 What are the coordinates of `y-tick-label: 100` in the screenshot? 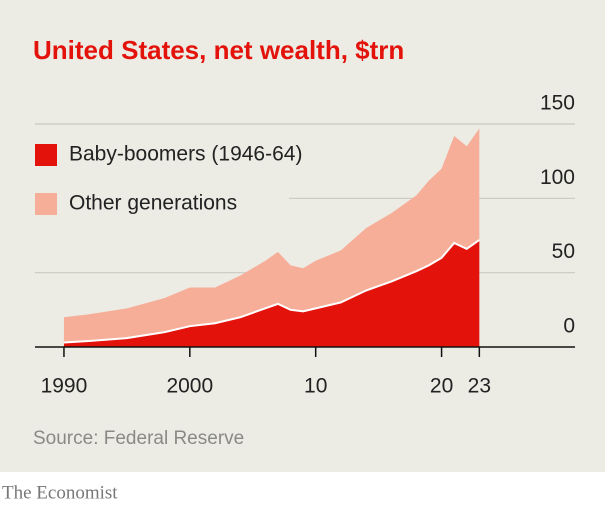 It's located at (557, 177).